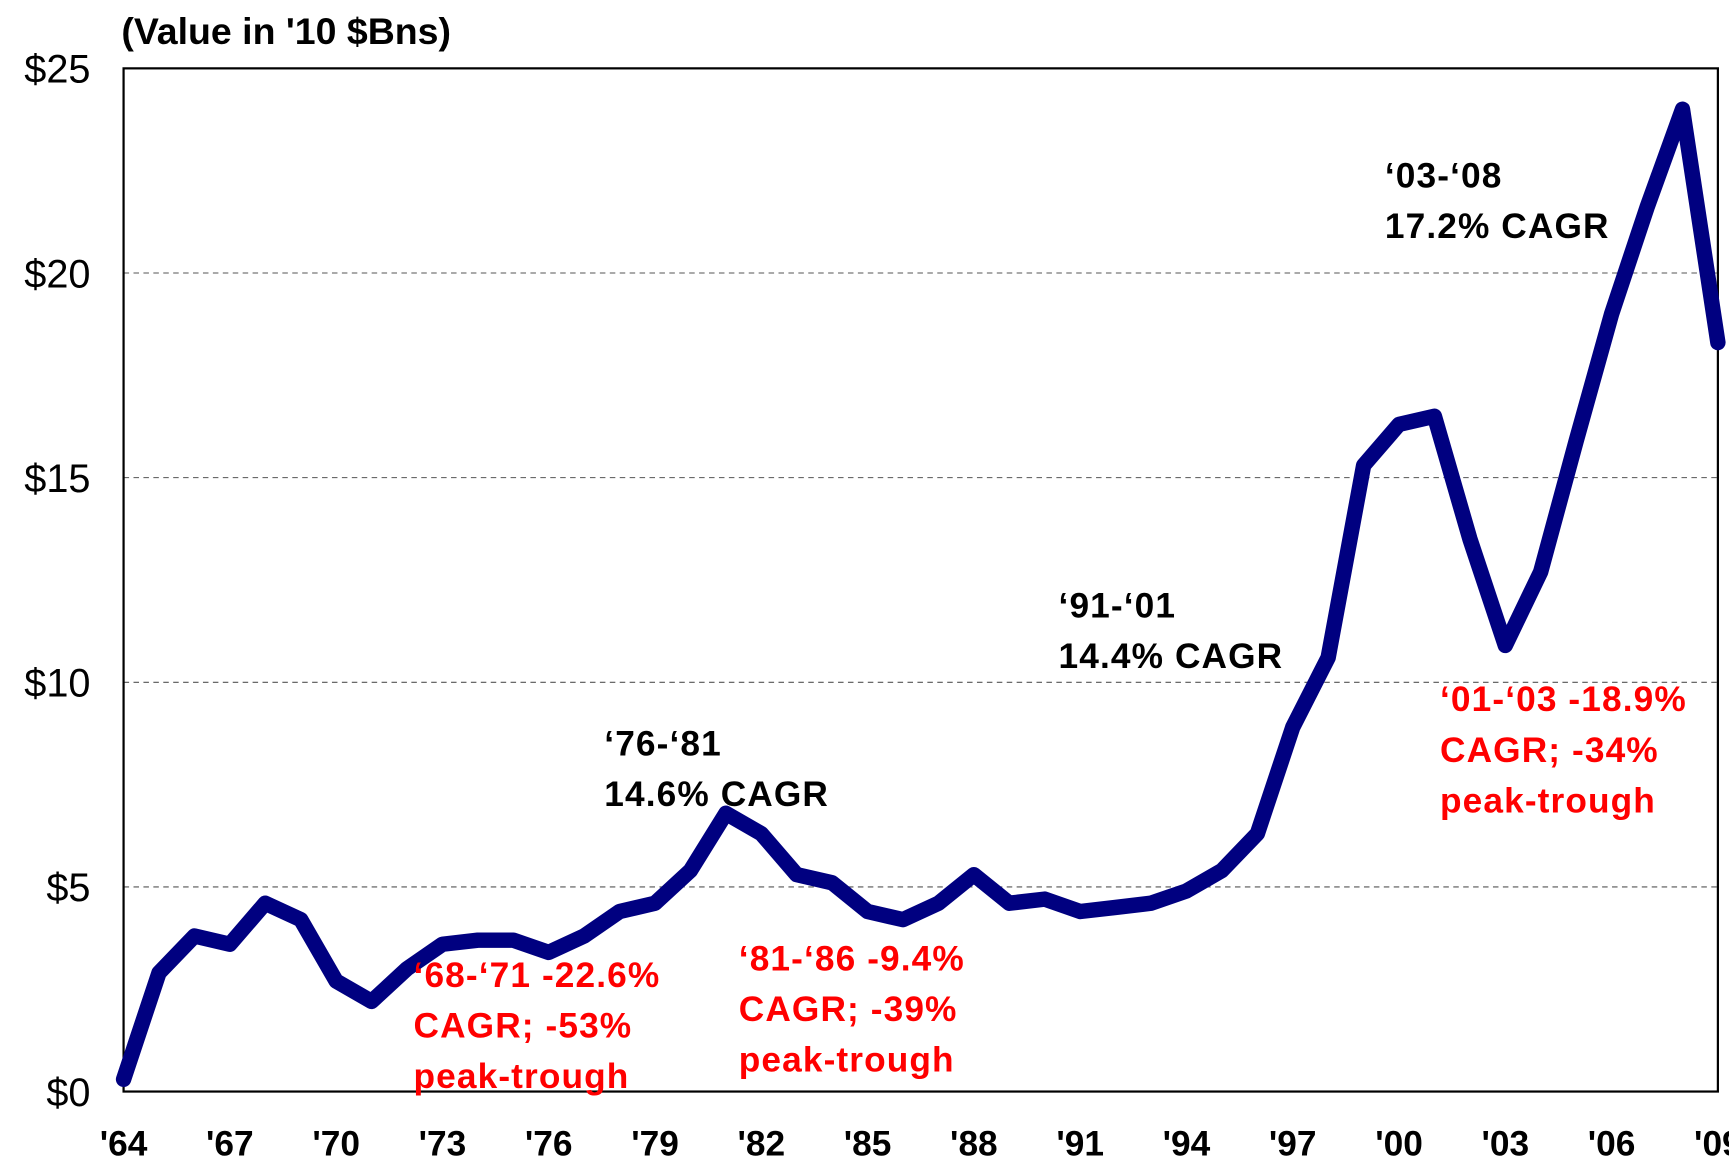  What do you see at coordinates (57, 684) in the screenshot?
I see `y-tick-label: $10` at bounding box center [57, 684].